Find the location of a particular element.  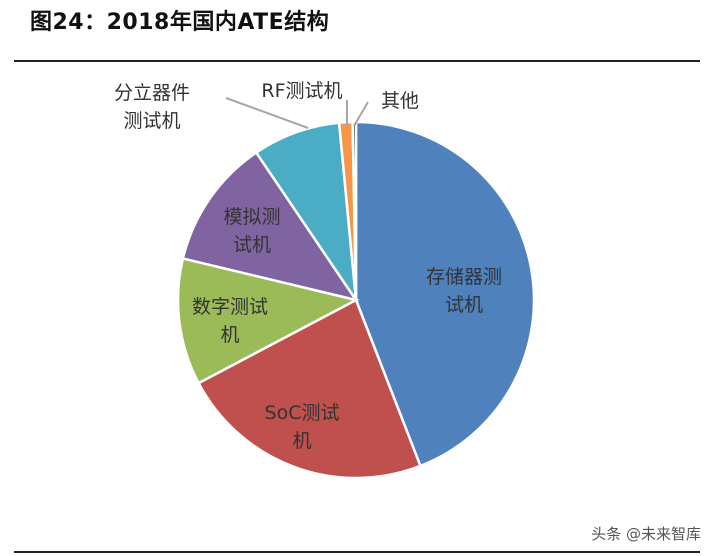

top-rule is located at coordinates (357, 61).